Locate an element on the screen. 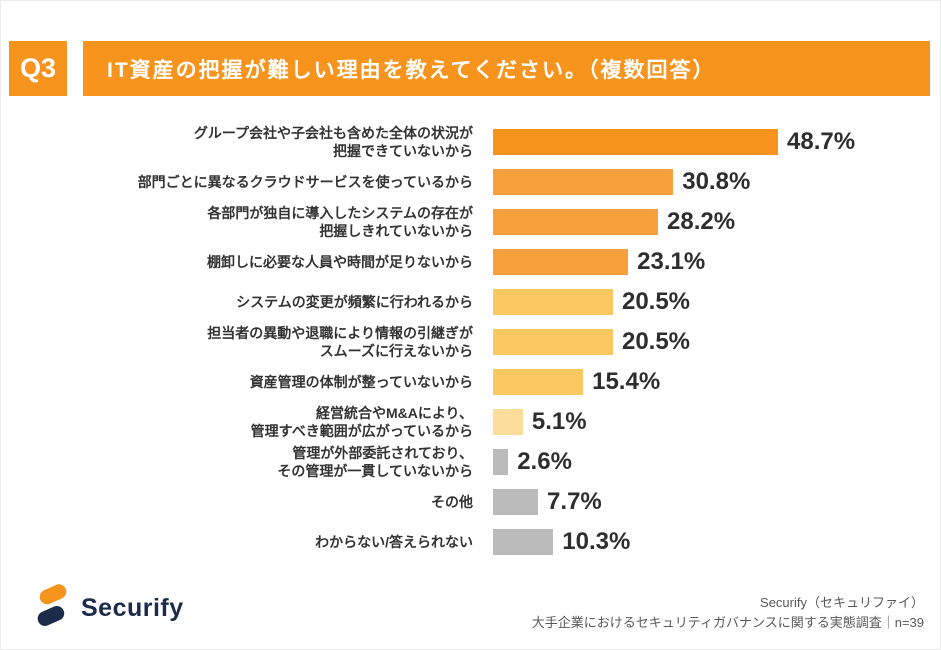 This screenshot has height=650, width=941. value-label: 28.2% is located at coordinates (701, 221).